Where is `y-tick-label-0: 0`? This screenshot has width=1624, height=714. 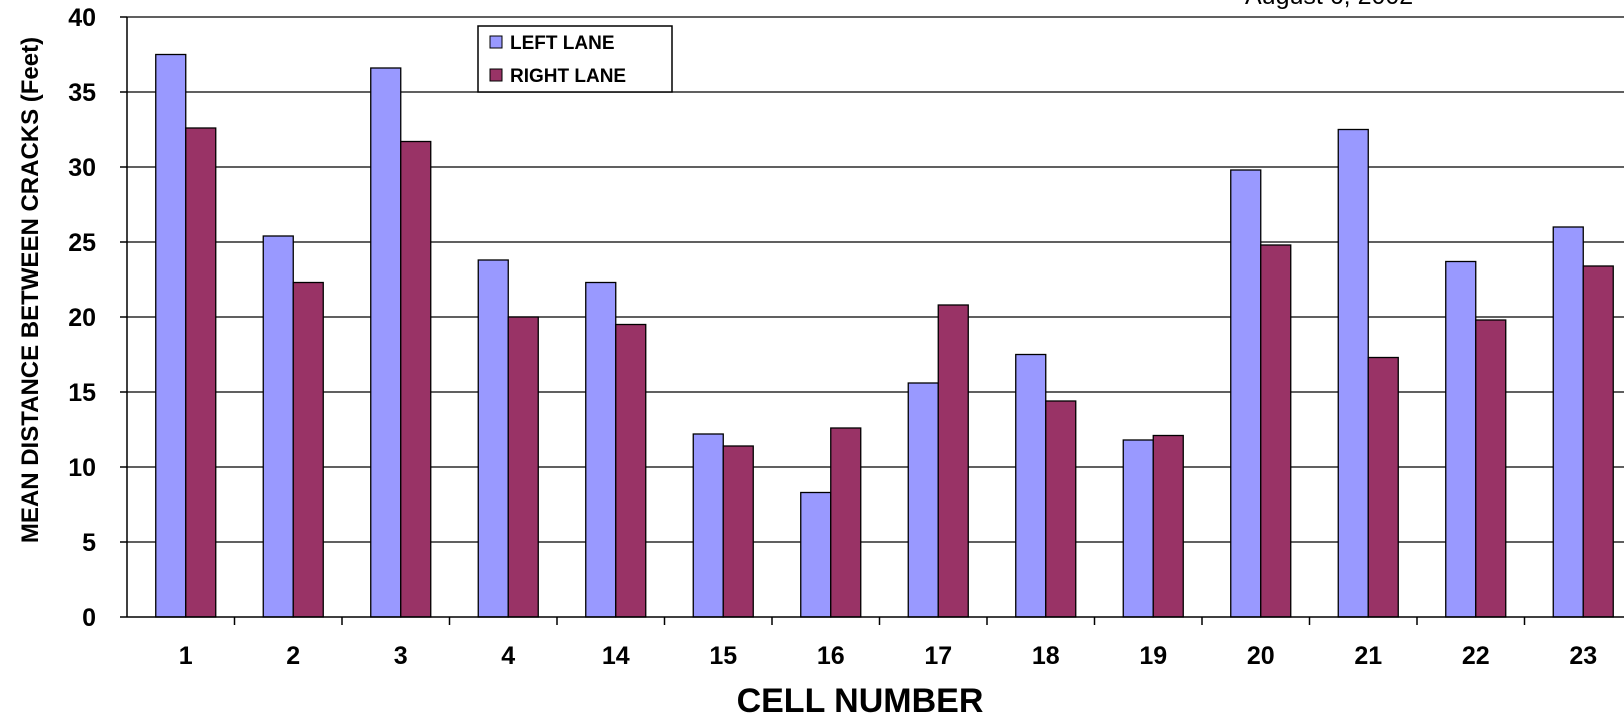
y-tick-label-0: 0 is located at coordinates (89, 618).